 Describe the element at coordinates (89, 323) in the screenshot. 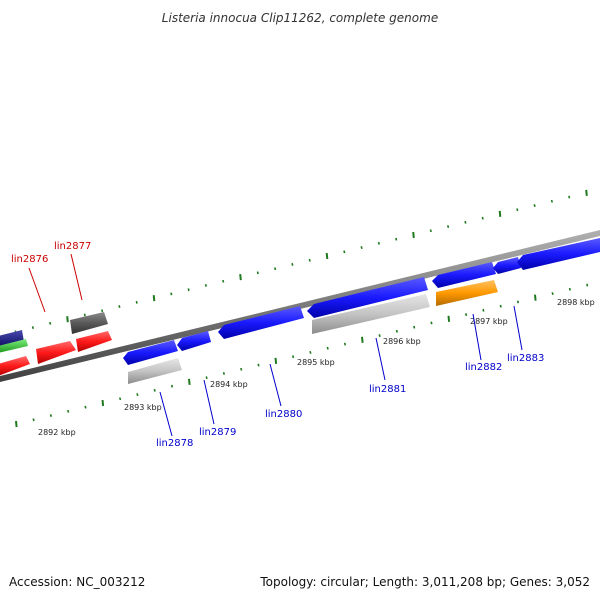

I see `gene-arrow-grey-dark` at that location.